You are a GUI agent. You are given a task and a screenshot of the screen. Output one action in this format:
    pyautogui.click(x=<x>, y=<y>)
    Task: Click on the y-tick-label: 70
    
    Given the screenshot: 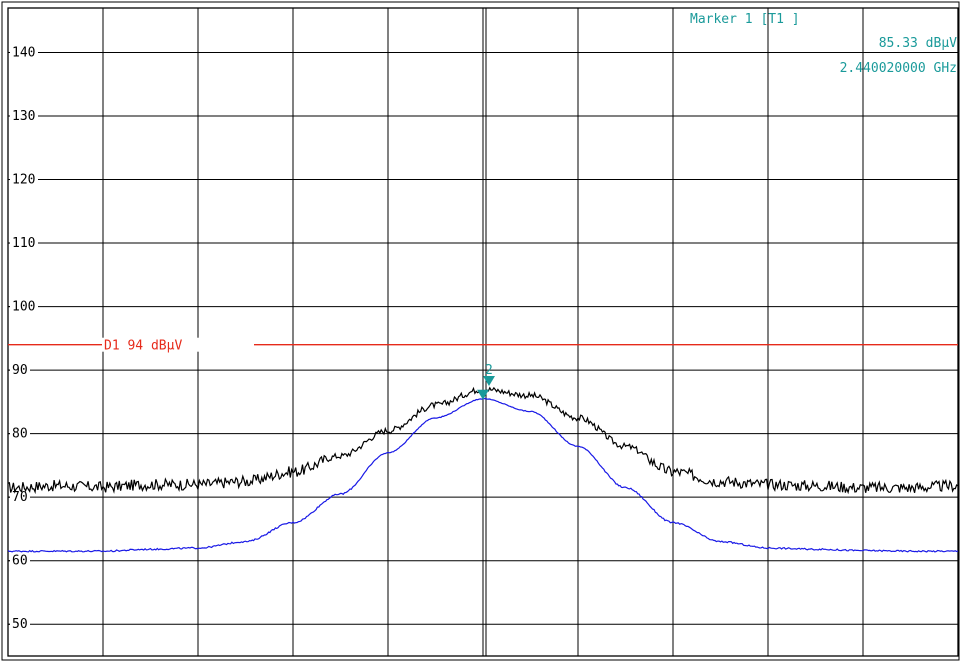 What is the action you would take?
    pyautogui.click(x=20, y=497)
    